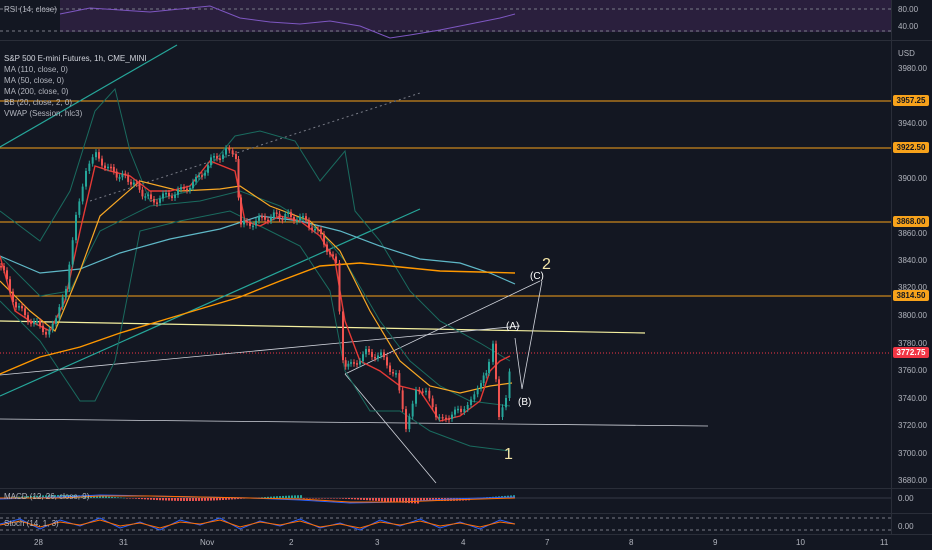 The width and height of the screenshot is (932, 550). What do you see at coordinates (912, 178) in the screenshot?
I see `price-tick: 3900.00` at bounding box center [912, 178].